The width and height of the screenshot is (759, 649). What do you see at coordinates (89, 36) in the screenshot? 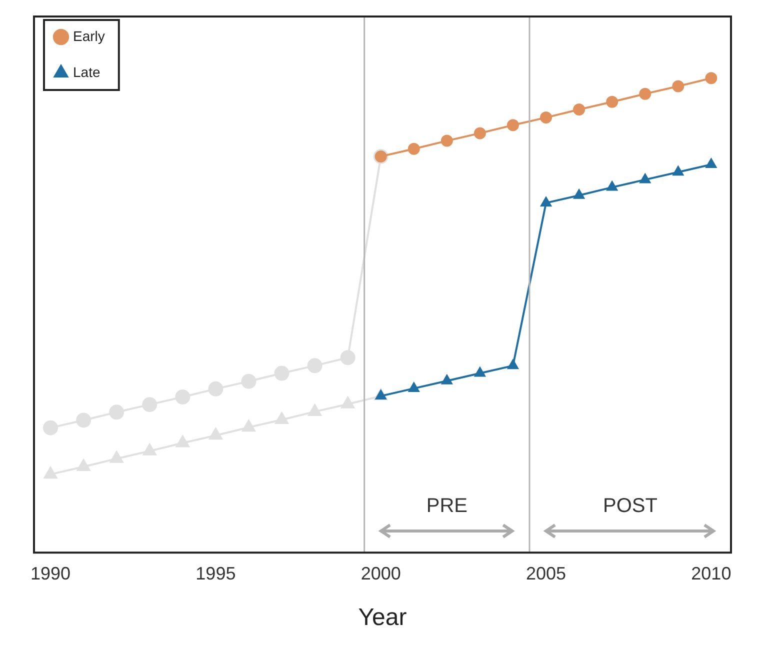
I see `legend-label: Early` at bounding box center [89, 36].